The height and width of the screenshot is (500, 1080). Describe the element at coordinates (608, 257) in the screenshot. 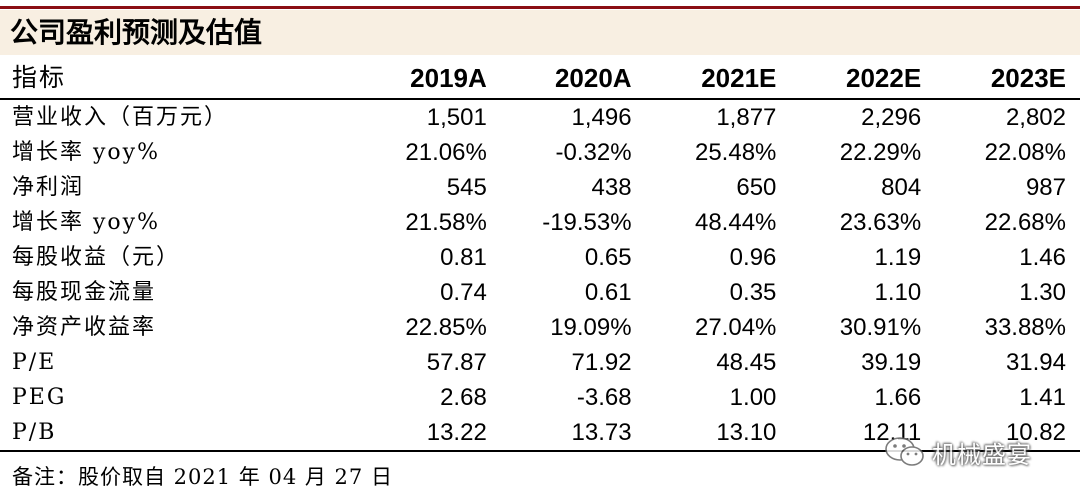

I see `cell-value: 0.65` at that location.